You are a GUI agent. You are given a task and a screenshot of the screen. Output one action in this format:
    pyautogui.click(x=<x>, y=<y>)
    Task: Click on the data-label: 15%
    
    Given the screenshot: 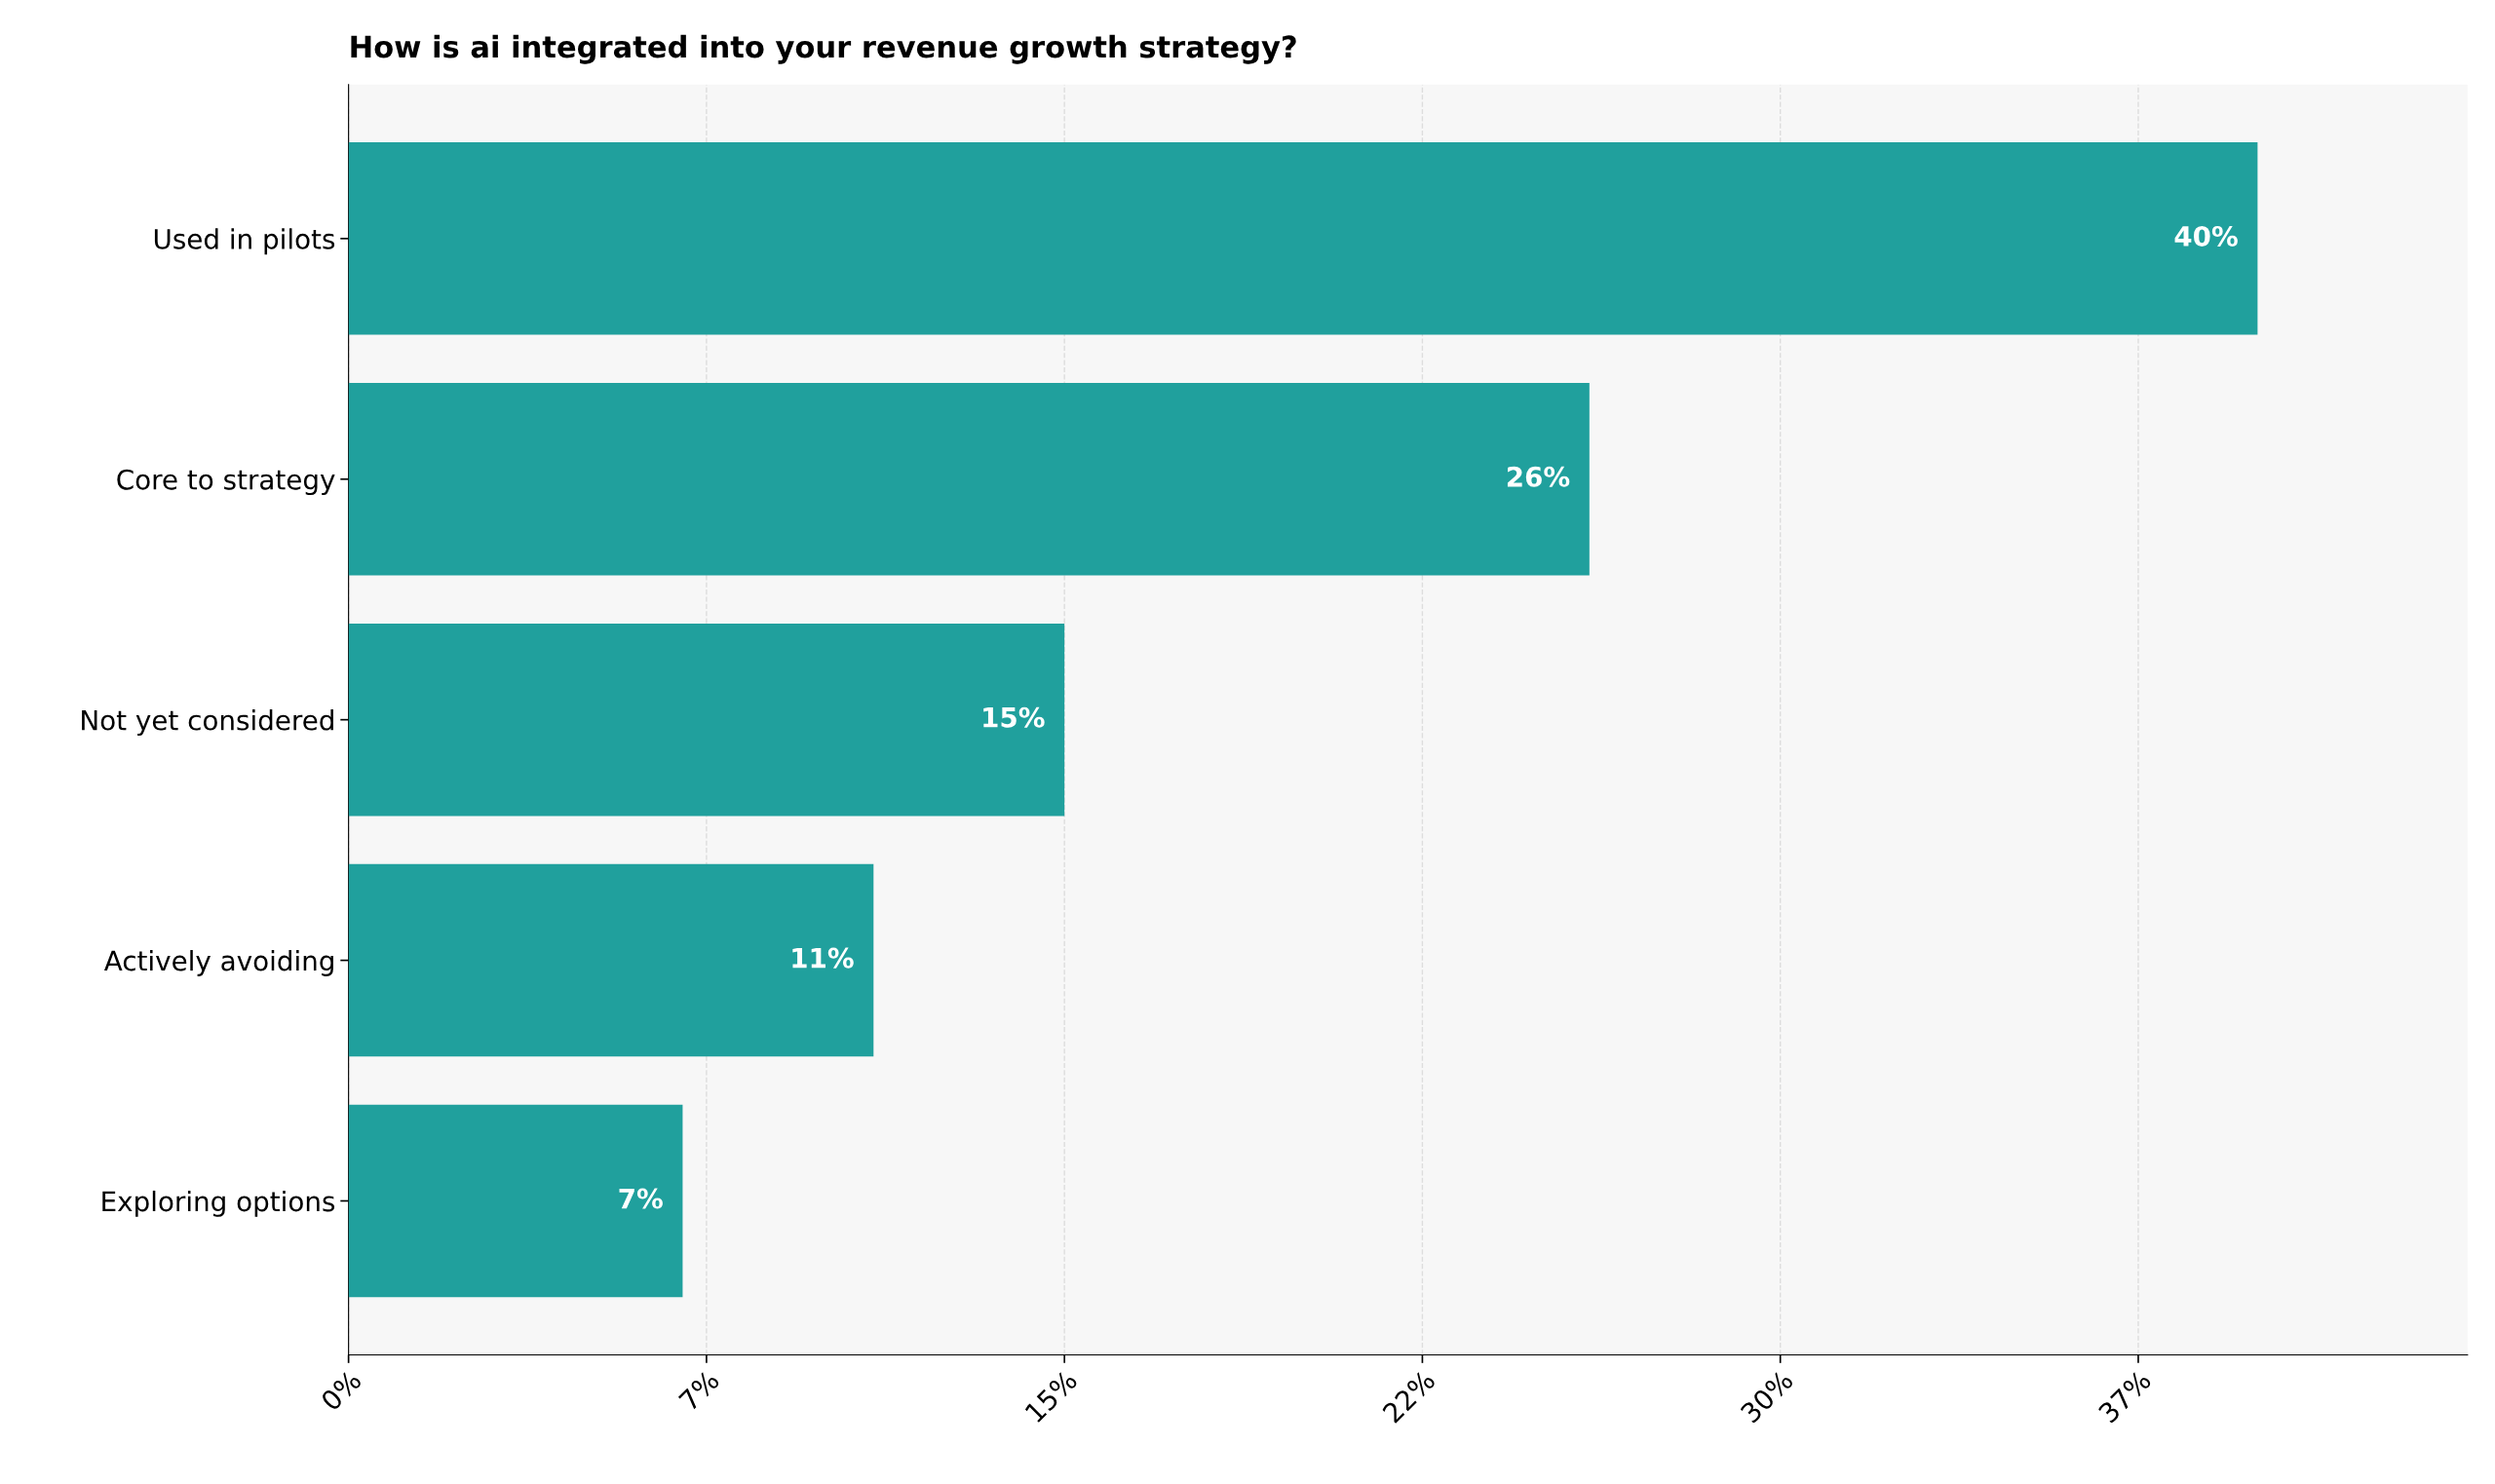 What is the action you would take?
    pyautogui.click(x=1014, y=717)
    